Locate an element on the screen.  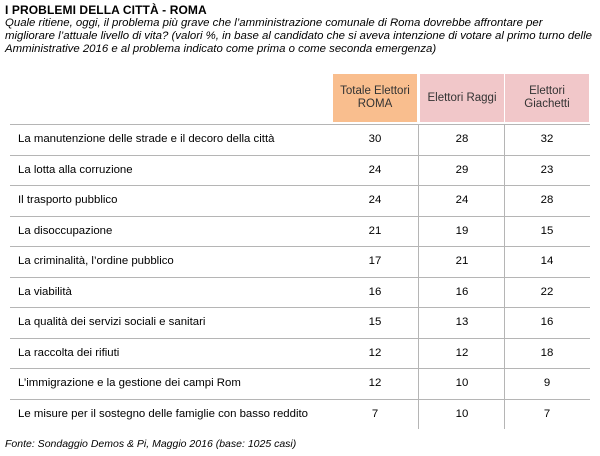
table-row: La viabilità 16 16 22 is located at coordinates (300, 292).